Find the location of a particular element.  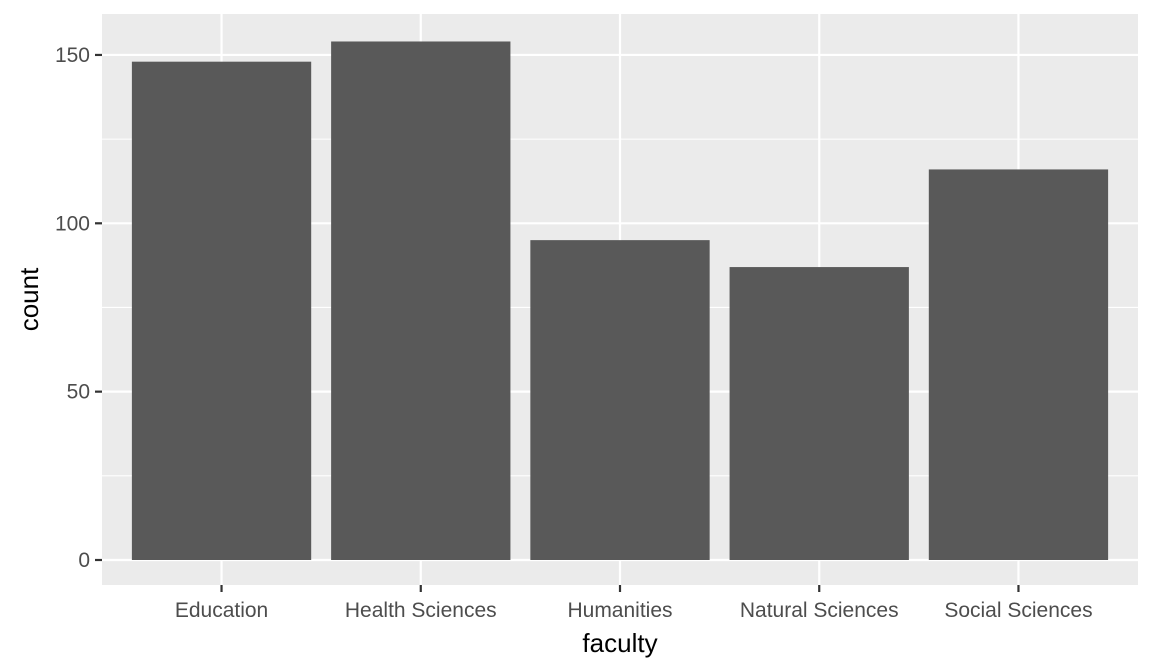

x-tick-label: Health Sciences is located at coordinates (421, 610).